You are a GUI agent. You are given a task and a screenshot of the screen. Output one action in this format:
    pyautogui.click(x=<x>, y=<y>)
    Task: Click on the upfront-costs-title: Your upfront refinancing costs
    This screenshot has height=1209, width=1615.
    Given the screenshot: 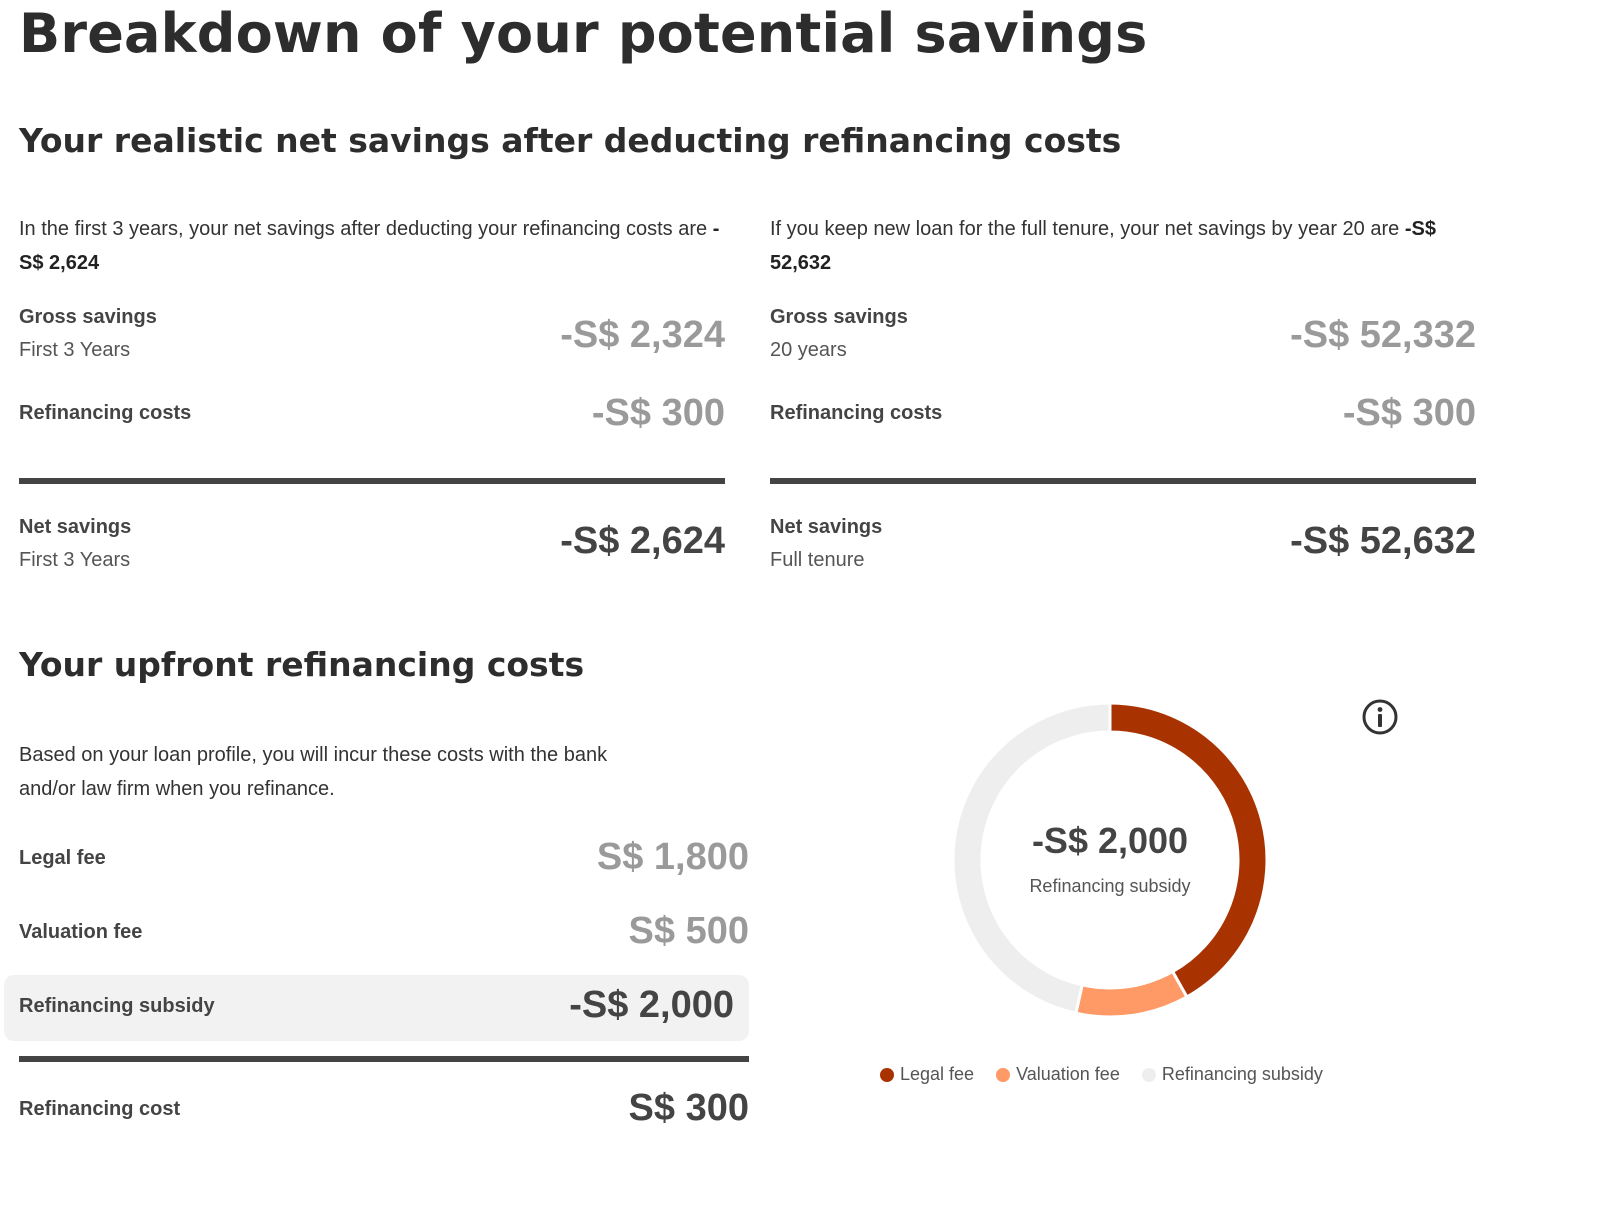 What is the action you would take?
    pyautogui.click(x=302, y=664)
    